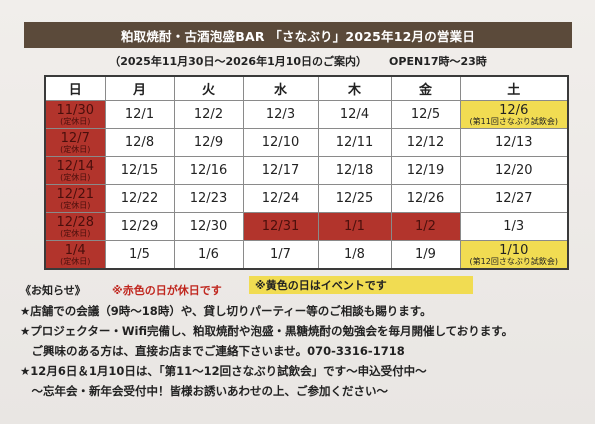  I want to click on day-date: 12/17, so click(280, 170).